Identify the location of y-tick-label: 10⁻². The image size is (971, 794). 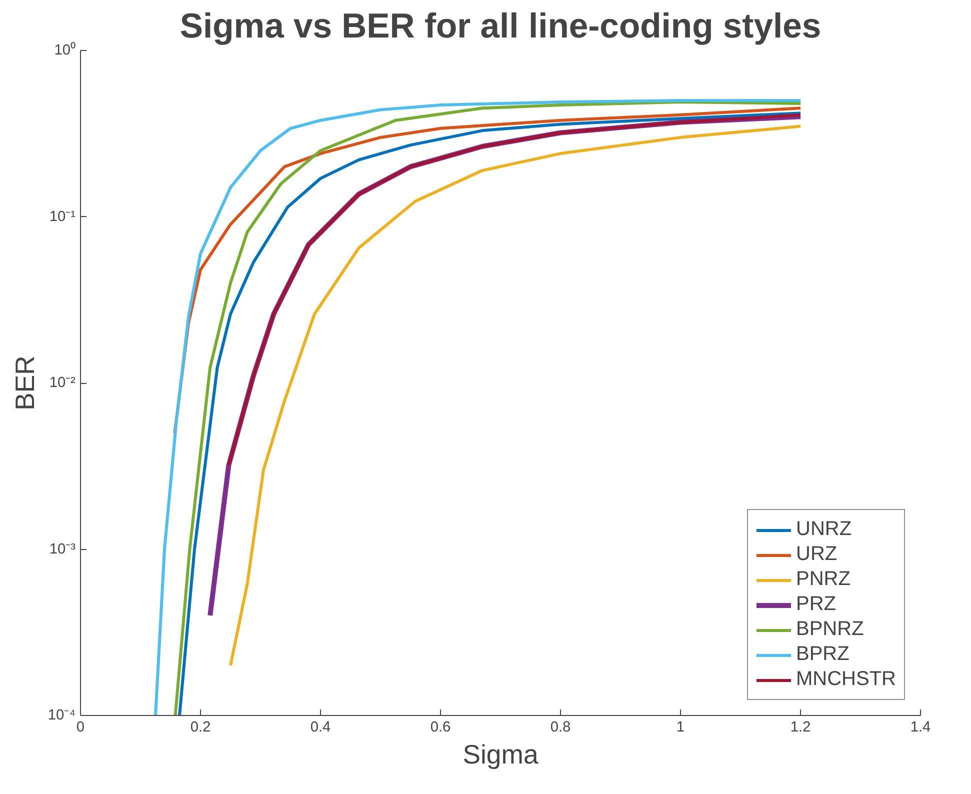
(62, 383).